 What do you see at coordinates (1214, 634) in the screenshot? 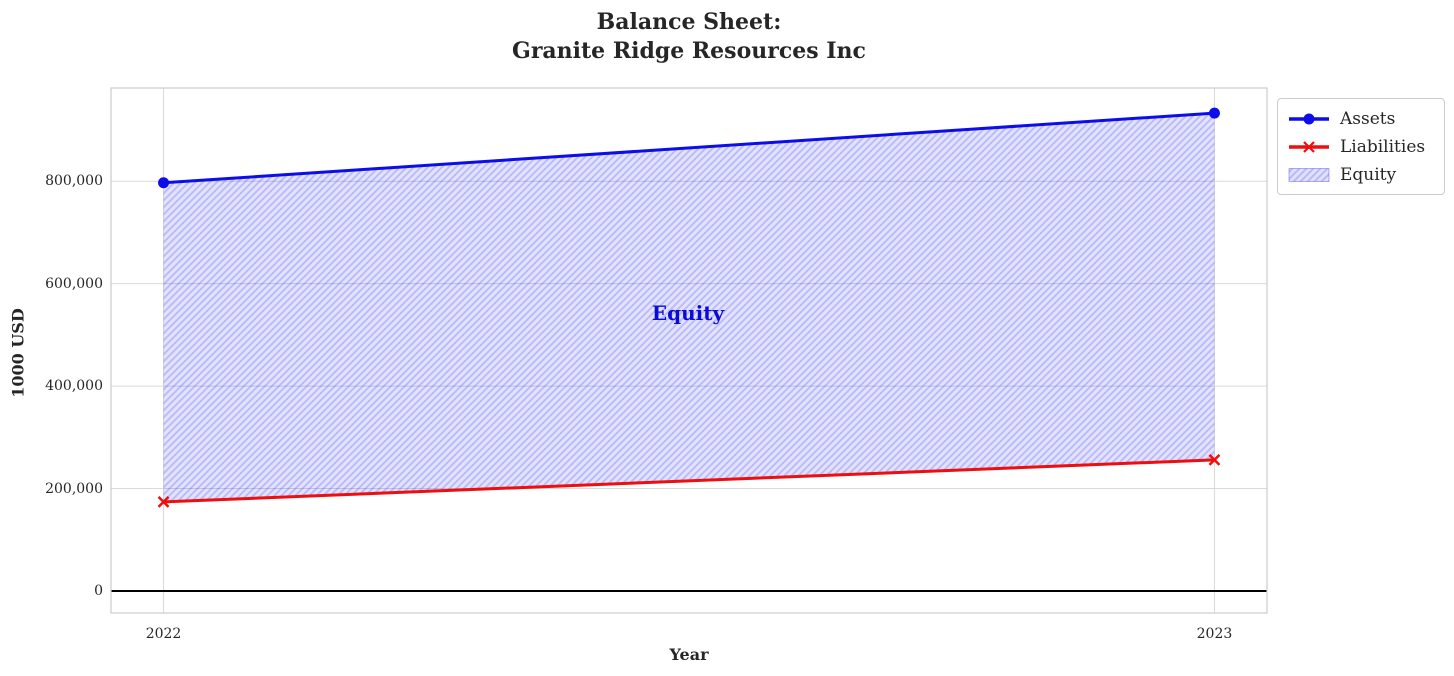
I see `x-tick-label: 2023` at bounding box center [1214, 634].